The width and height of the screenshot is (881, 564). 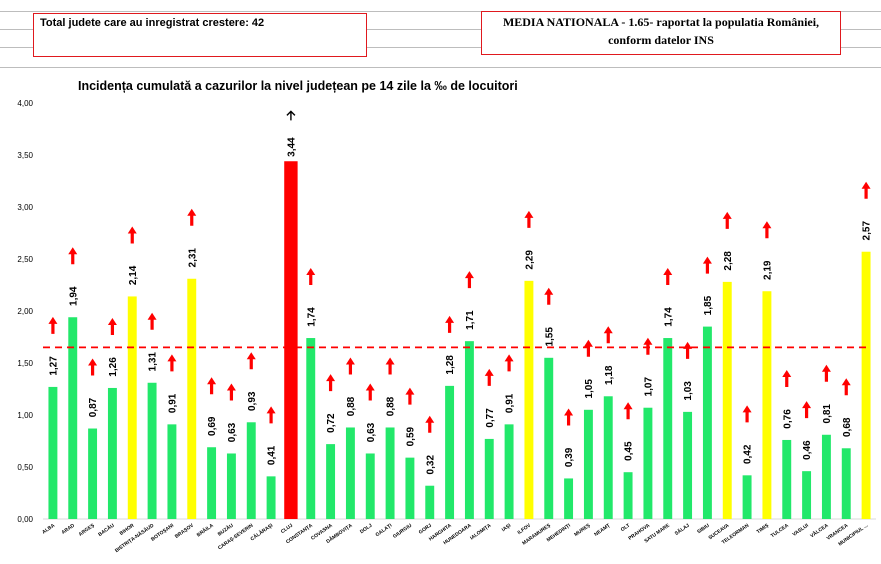 What do you see at coordinates (351, 406) in the screenshot?
I see `value-label: 0,88` at bounding box center [351, 406].